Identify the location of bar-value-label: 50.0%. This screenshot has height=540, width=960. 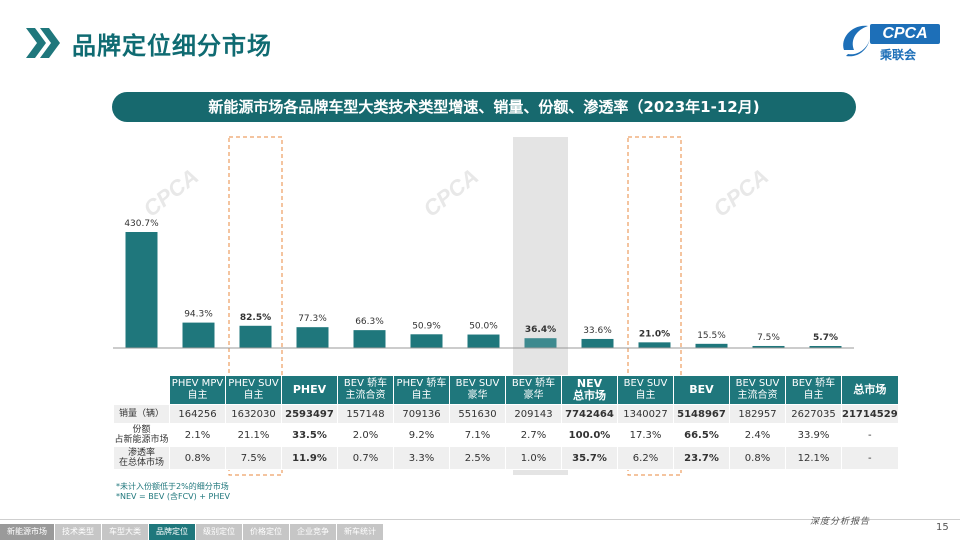
(483, 327).